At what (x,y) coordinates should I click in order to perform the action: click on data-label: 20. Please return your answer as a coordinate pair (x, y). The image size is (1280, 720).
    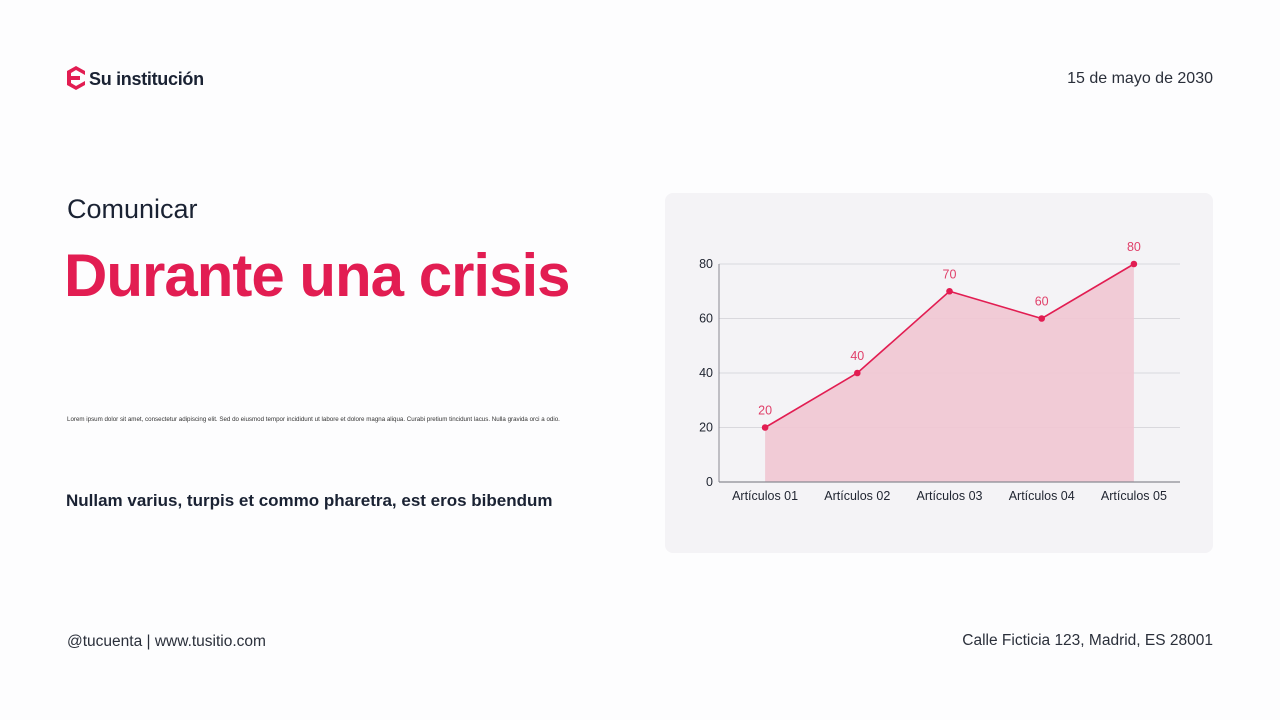
    Looking at the image, I should click on (765, 411).